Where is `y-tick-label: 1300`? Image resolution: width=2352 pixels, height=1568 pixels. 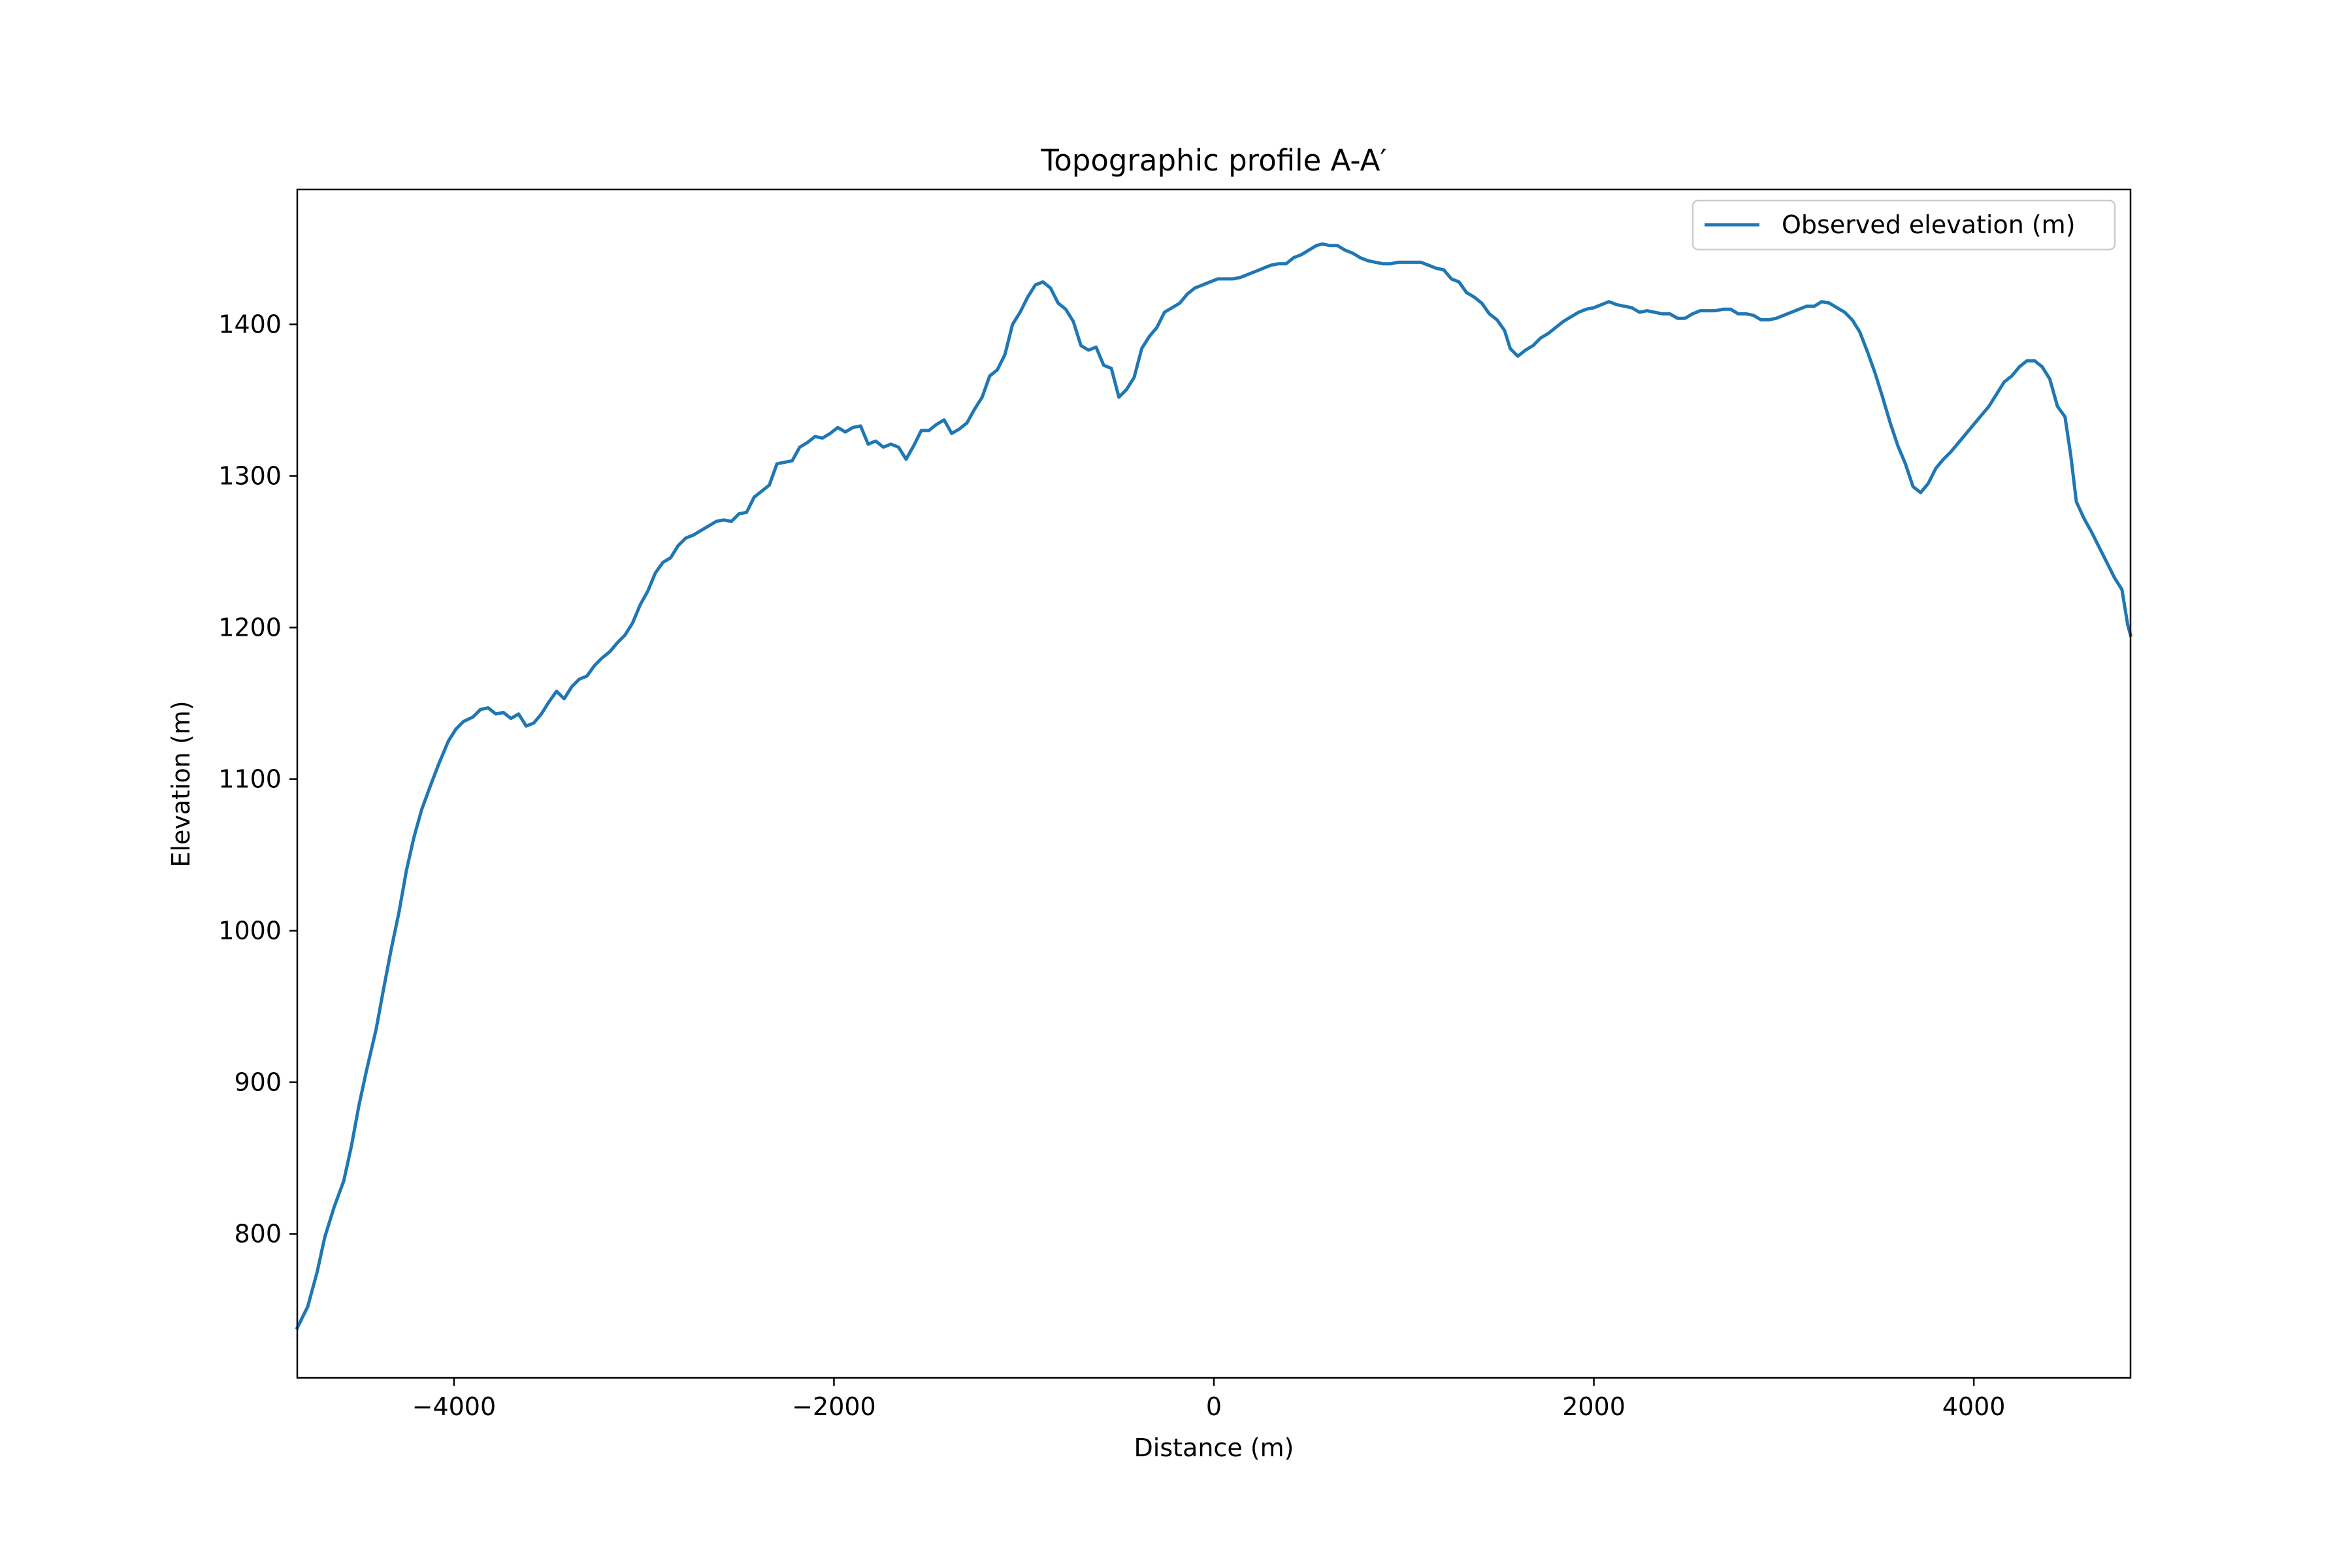
y-tick-label: 1300 is located at coordinates (250, 476).